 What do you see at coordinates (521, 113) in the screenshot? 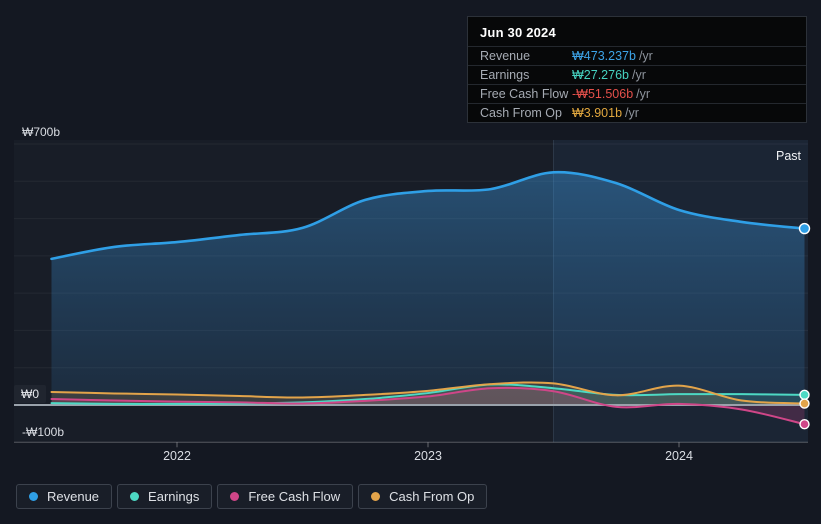
I see `tooltip-label: Cash From Op` at bounding box center [521, 113].